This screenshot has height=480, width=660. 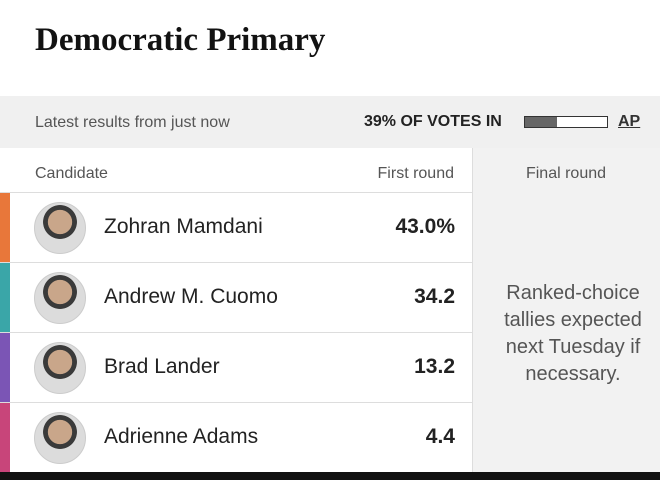 What do you see at coordinates (566, 173) in the screenshot?
I see `column-header: Final round` at bounding box center [566, 173].